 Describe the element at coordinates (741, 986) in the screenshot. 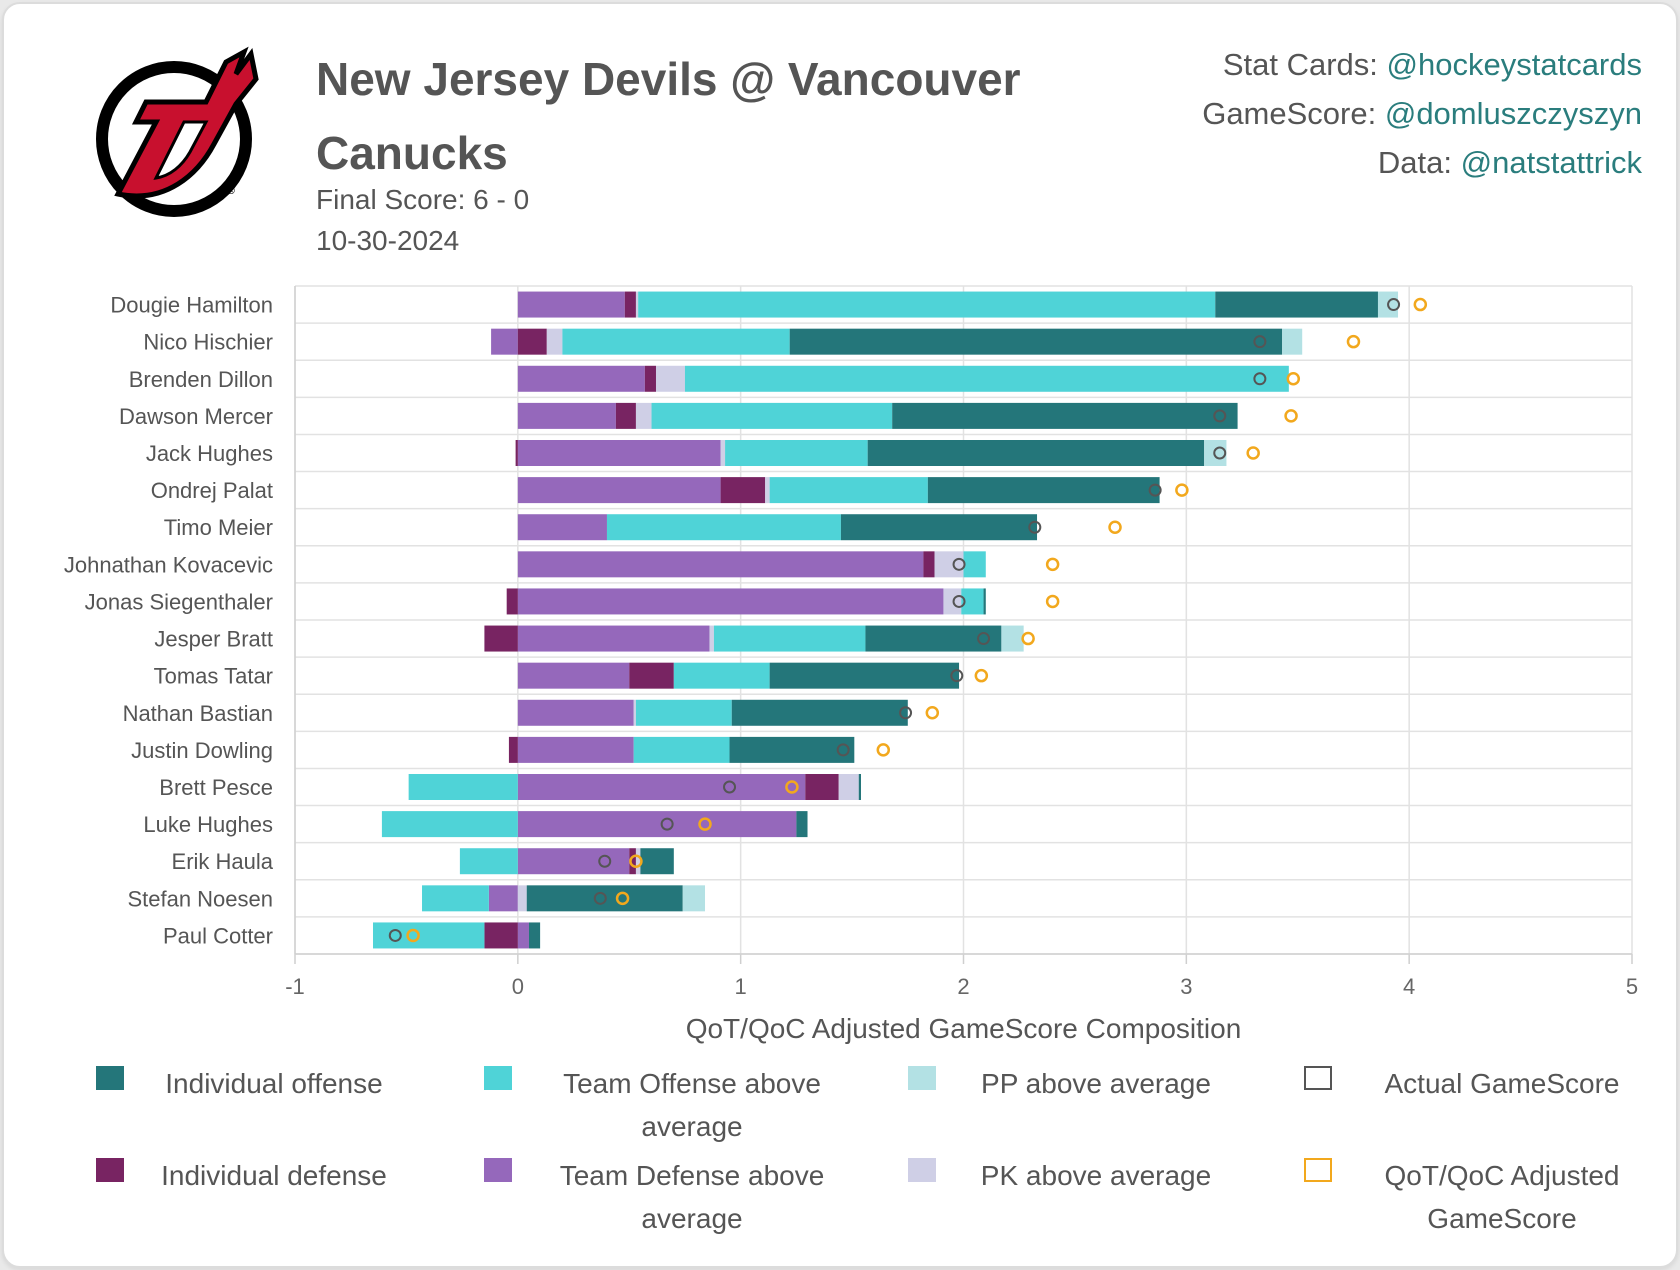

I see `x-tick-label: 1` at that location.